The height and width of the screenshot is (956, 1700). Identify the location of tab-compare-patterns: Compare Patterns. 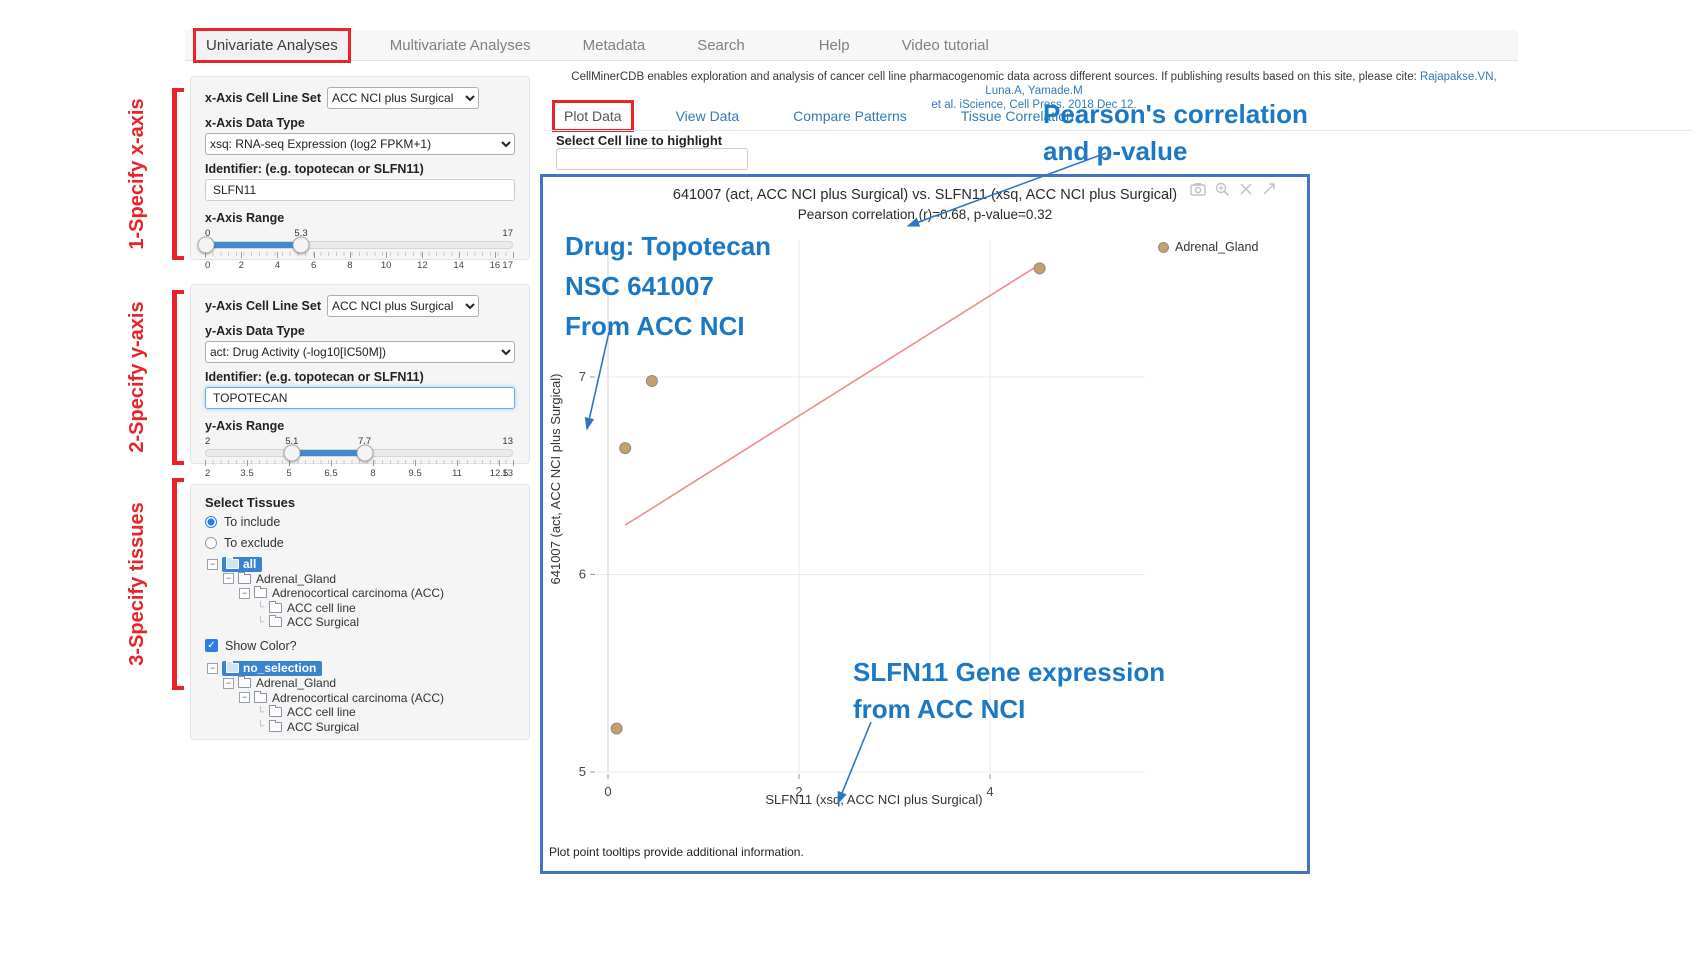
(850, 116).